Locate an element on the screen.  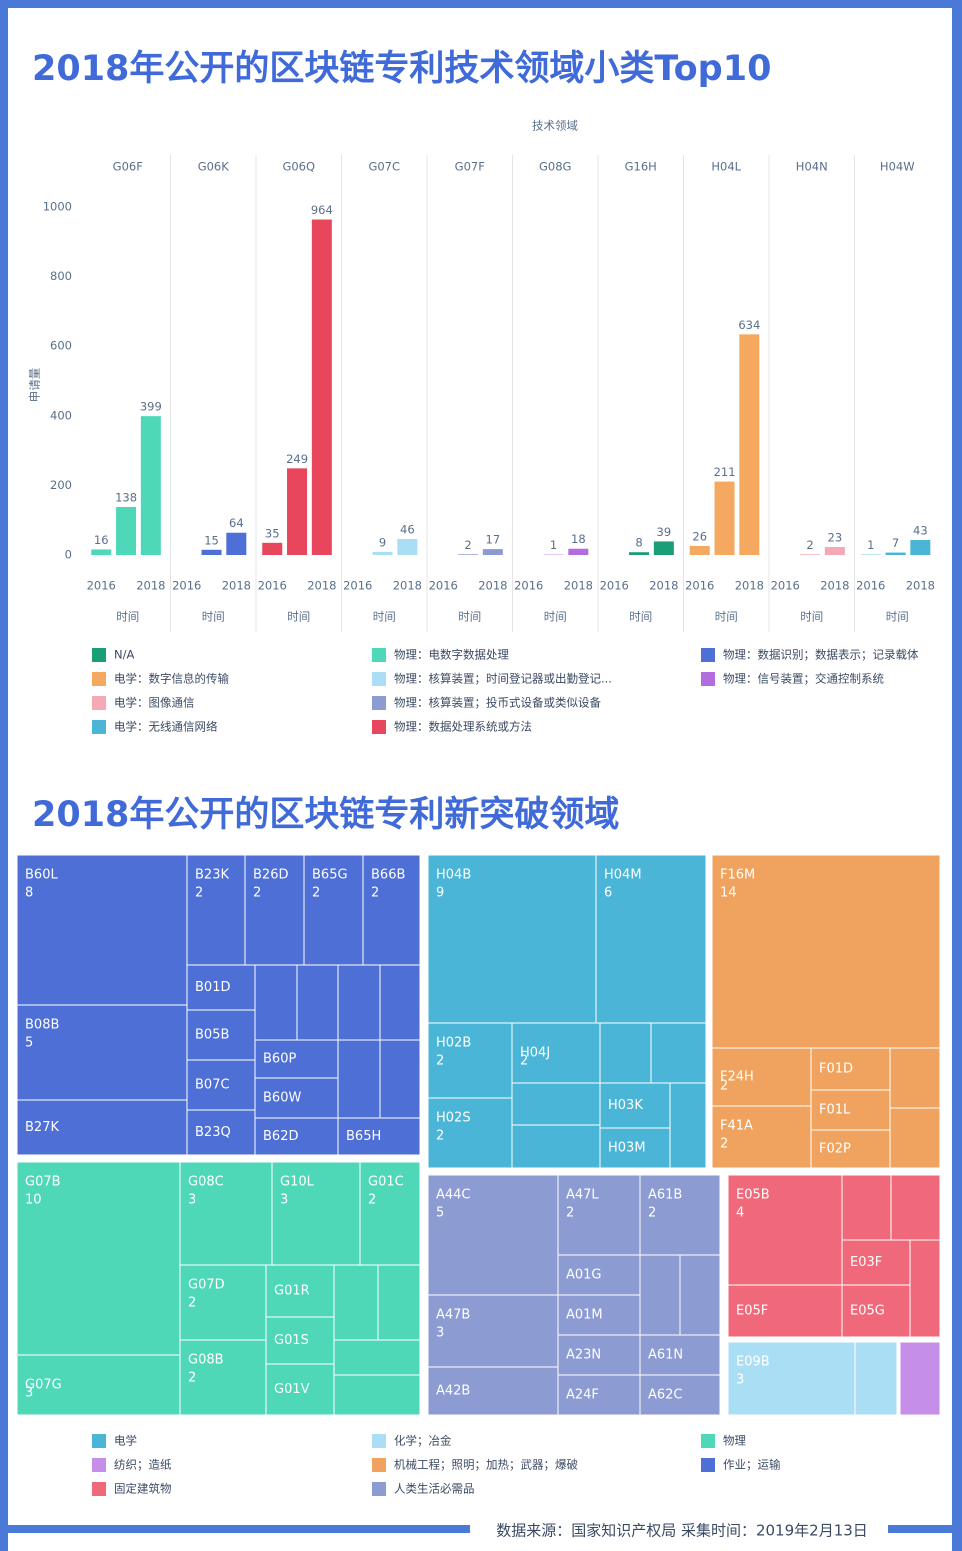
y-tick-label: 1000 is located at coordinates (57, 207).